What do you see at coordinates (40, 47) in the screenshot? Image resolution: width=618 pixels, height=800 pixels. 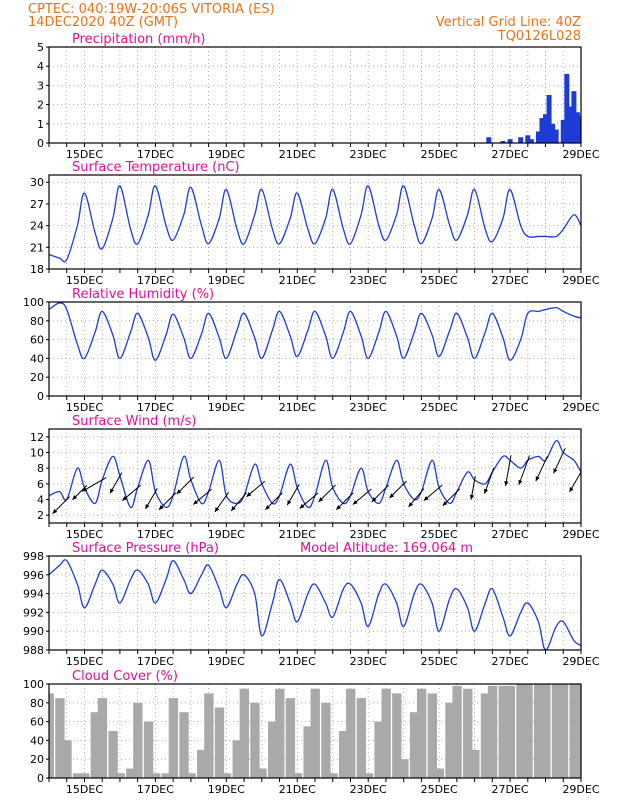 I see `ytick-label: 5` at bounding box center [40, 47].